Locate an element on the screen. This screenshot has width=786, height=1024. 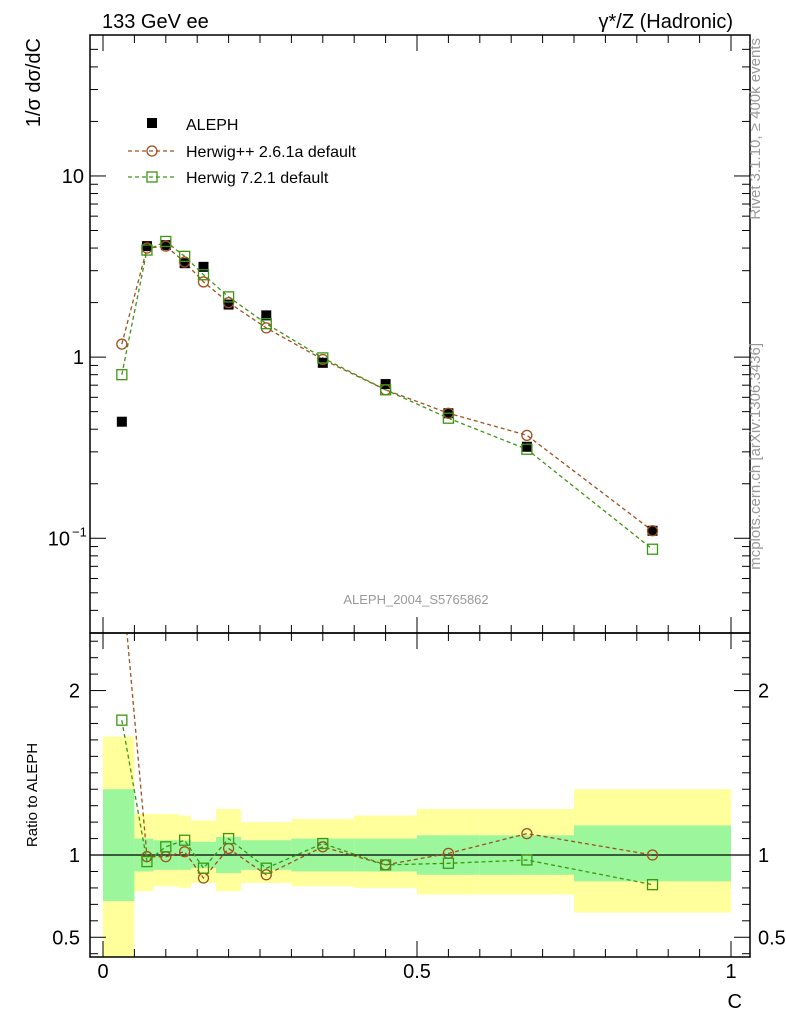
legend-marker-herwig7 is located at coordinates (152, 177).